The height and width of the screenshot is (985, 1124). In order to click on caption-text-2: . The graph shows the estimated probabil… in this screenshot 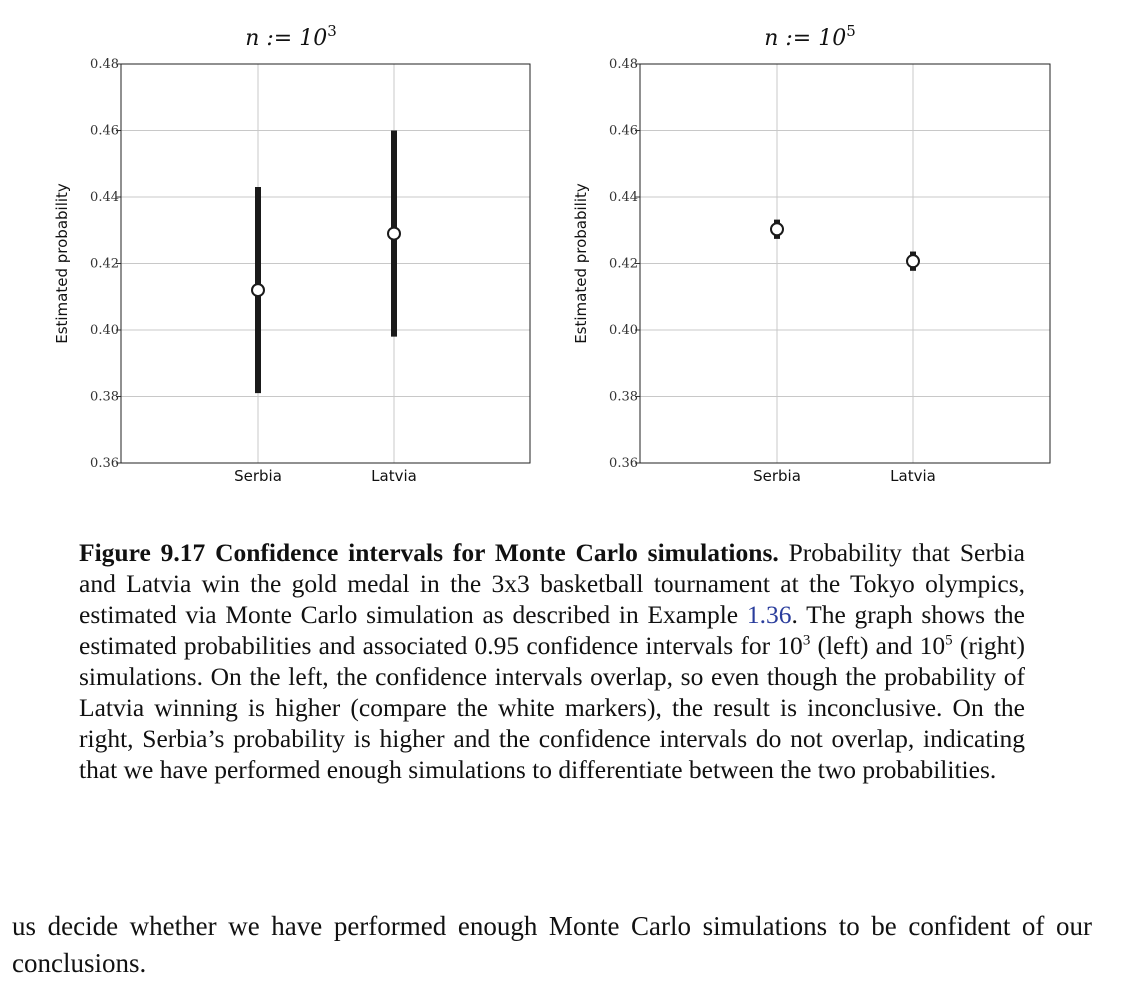, I will do `click(552, 630)`.